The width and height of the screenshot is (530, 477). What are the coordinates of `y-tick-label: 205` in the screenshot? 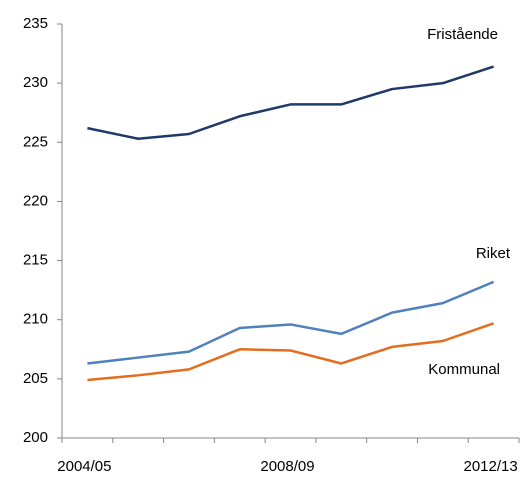 It's located at (35, 378).